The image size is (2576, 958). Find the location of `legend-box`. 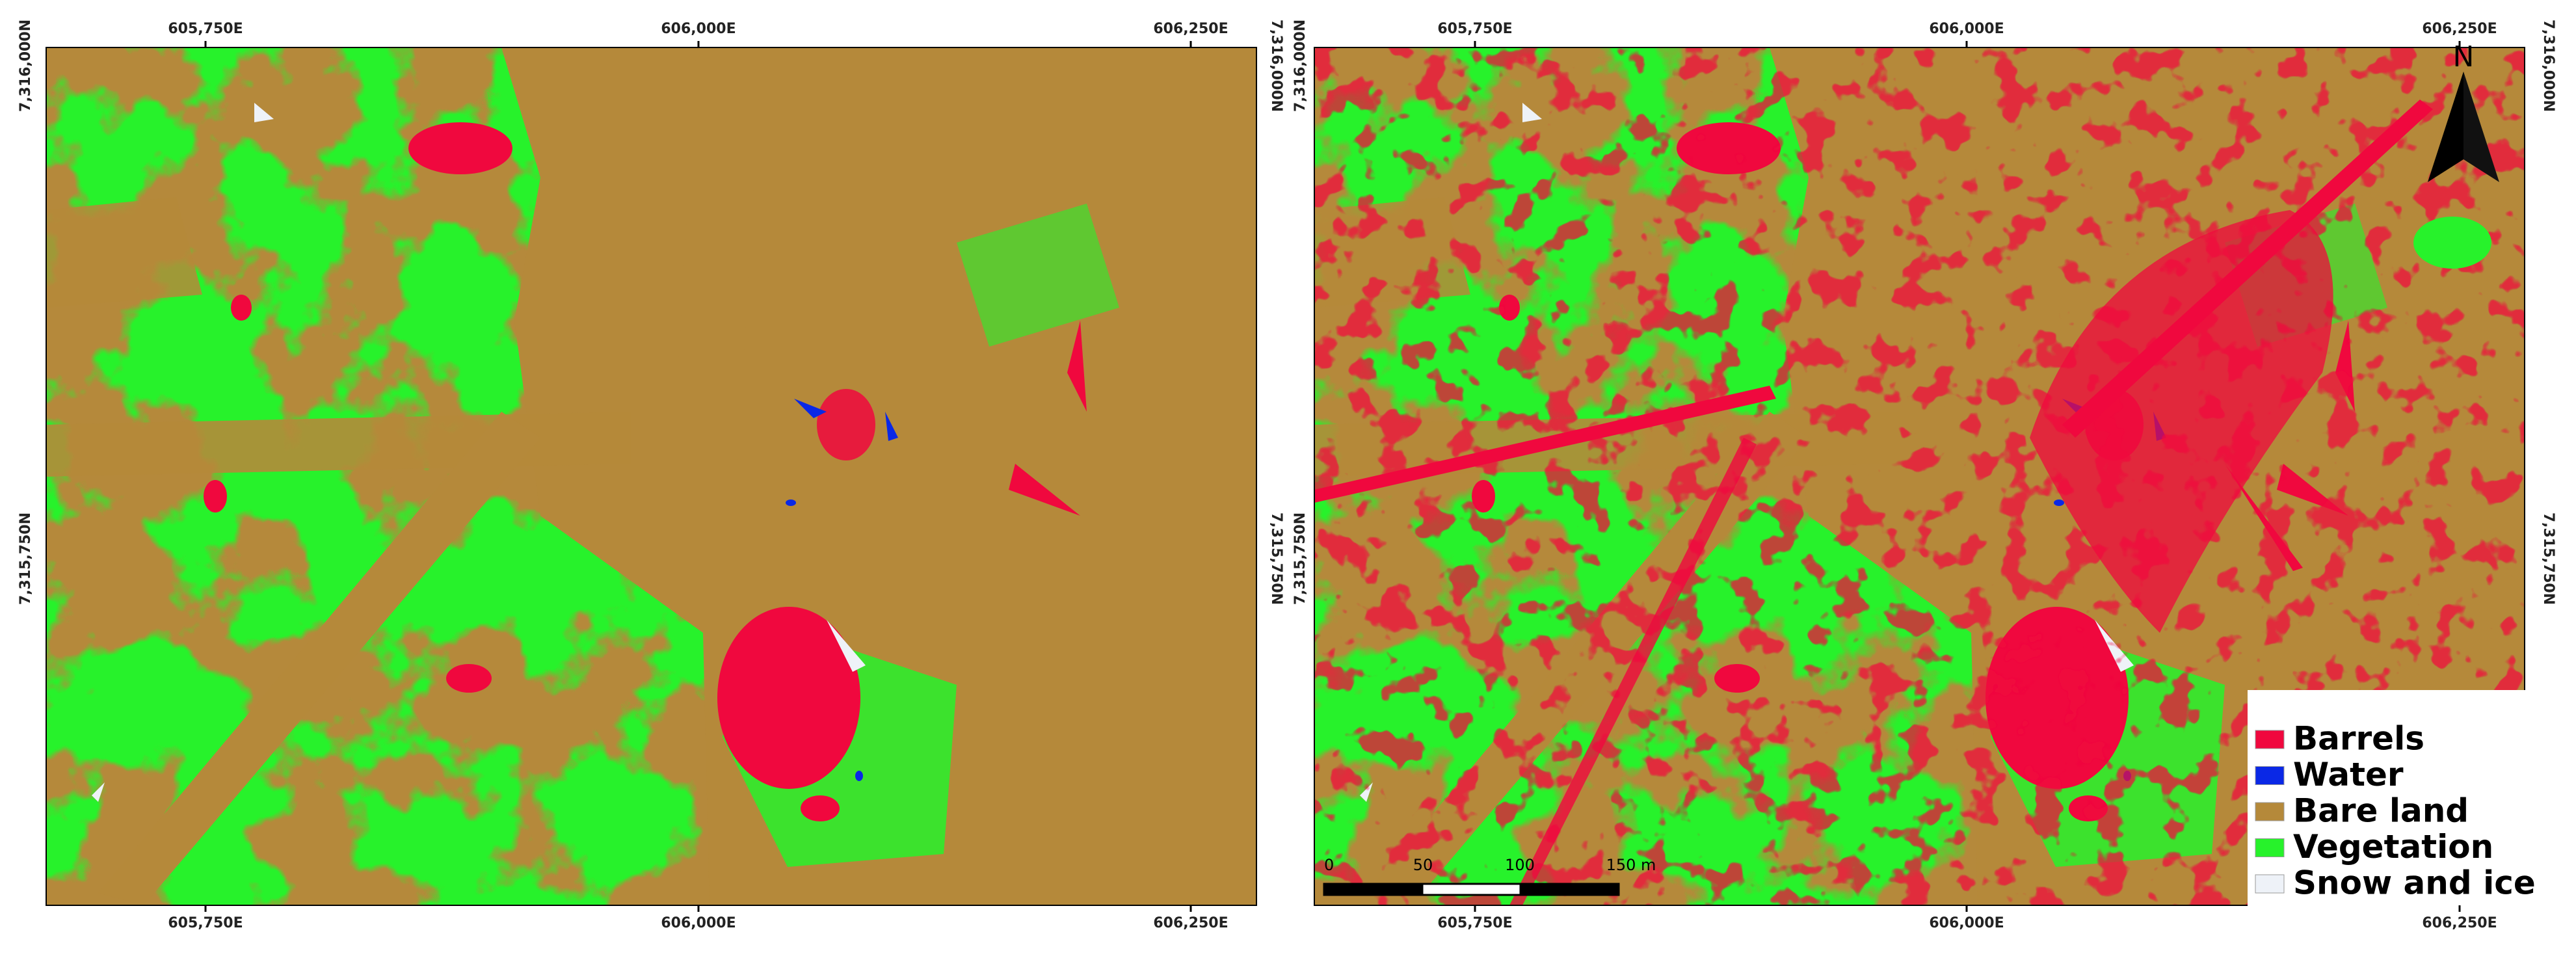

legend-box is located at coordinates (2412, 822).